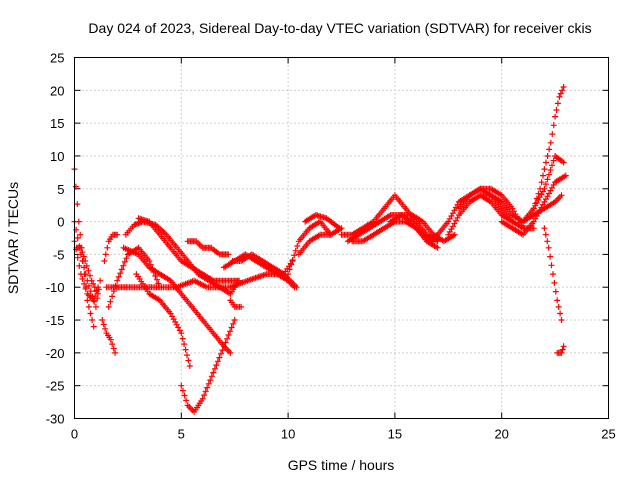 The image size is (640, 480). Describe the element at coordinates (55, 239) in the screenshot. I see `y-tick-labels: -30 -25 -20 -15 -10 -5 0 5 10 15 20 25` at that location.